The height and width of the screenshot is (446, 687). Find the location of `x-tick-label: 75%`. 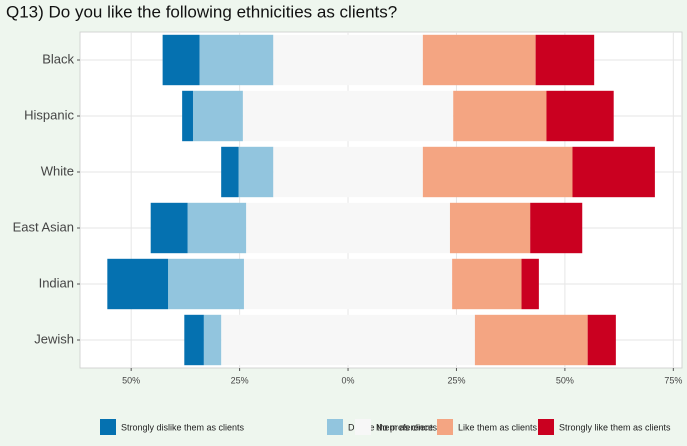

x-tick-label: 75% is located at coordinates (673, 380).